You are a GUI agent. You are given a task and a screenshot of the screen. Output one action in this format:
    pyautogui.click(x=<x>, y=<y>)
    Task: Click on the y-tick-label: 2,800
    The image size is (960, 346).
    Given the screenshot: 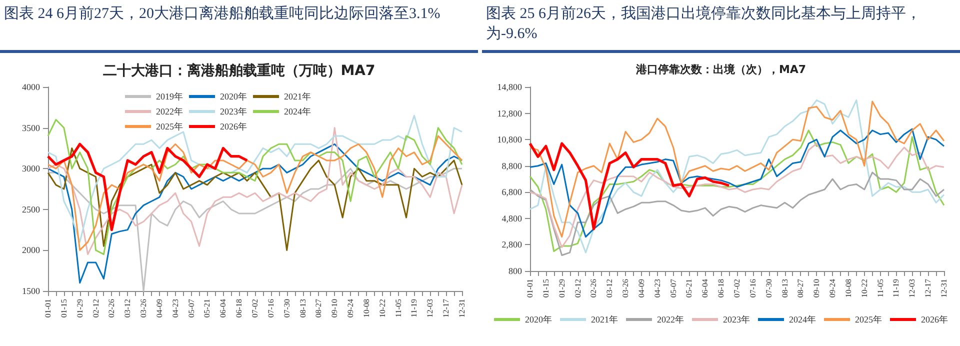 What is the action you would take?
    pyautogui.click(x=512, y=245)
    